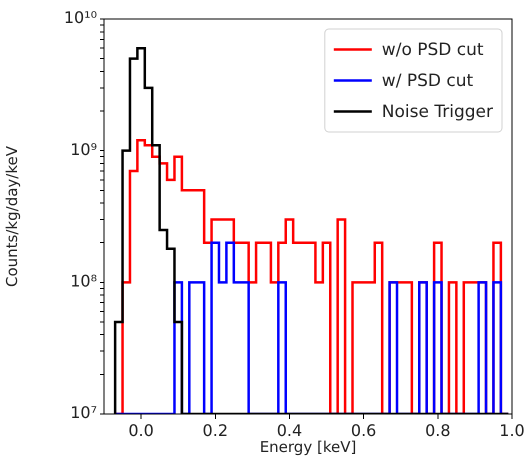  Describe the element at coordinates (83, 280) in the screenshot. I see `y-tick-label: 10⁸` at that location.